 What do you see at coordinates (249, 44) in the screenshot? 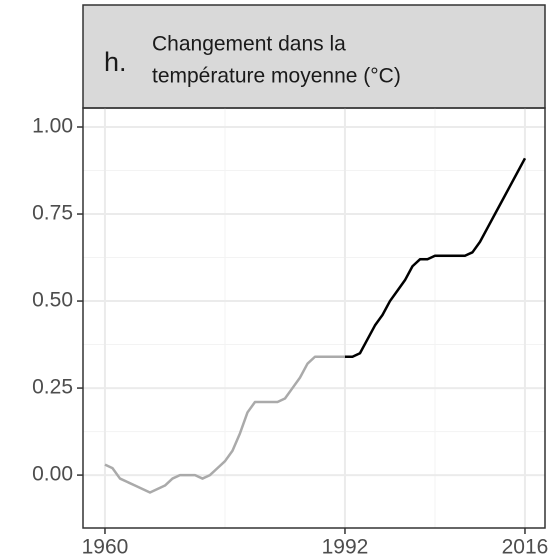
I see `chart-title: Changement dans la` at bounding box center [249, 44].